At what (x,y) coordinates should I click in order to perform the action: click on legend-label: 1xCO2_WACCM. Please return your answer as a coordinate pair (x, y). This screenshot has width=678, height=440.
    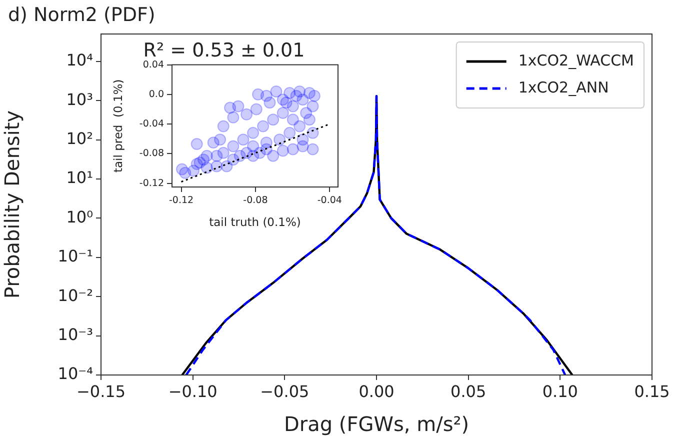
    Looking at the image, I should click on (576, 60).